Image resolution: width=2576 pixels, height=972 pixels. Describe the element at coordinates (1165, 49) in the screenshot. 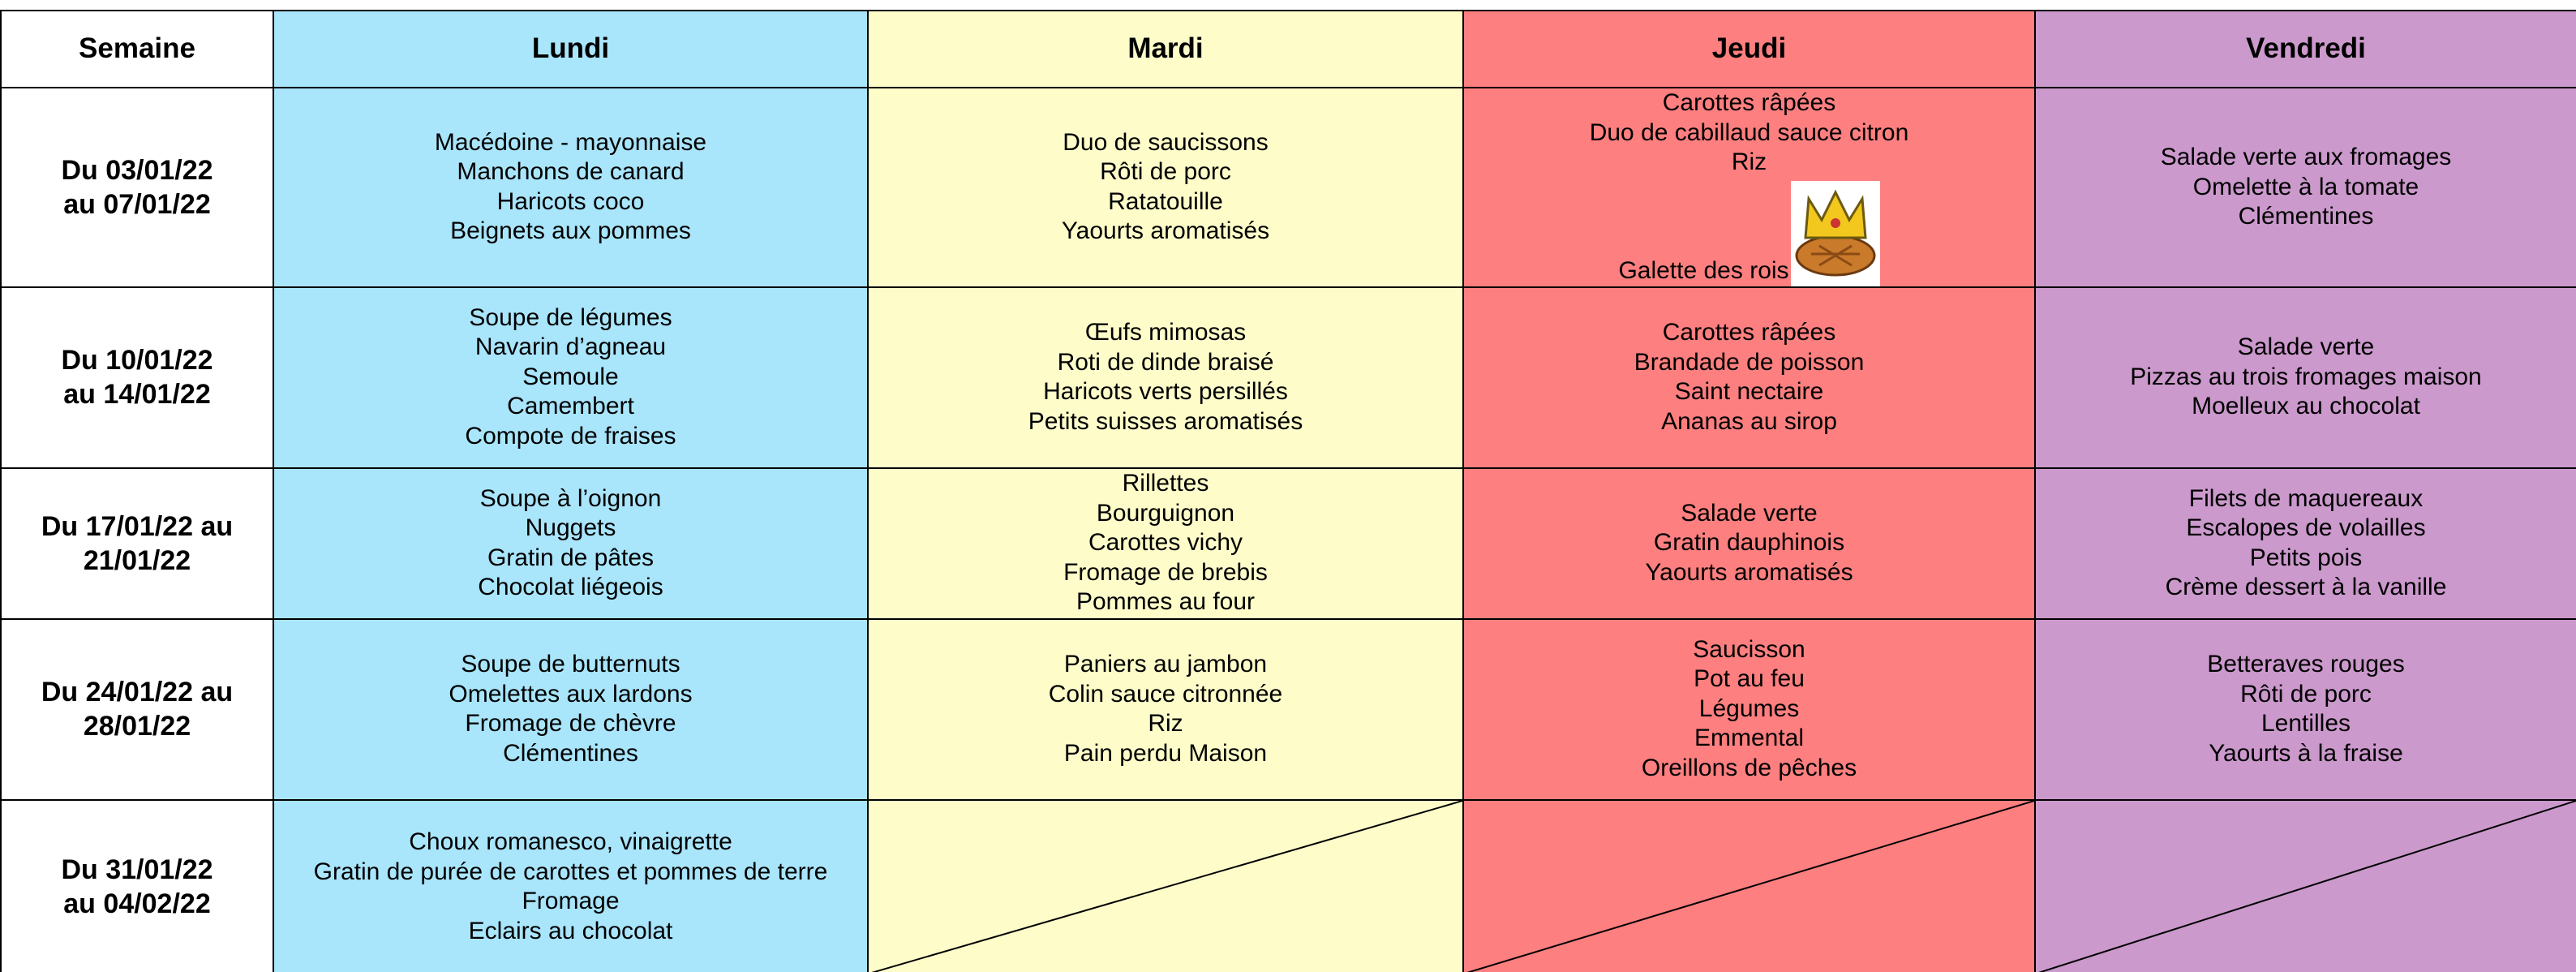

I see `column-header: Mardi` at that location.